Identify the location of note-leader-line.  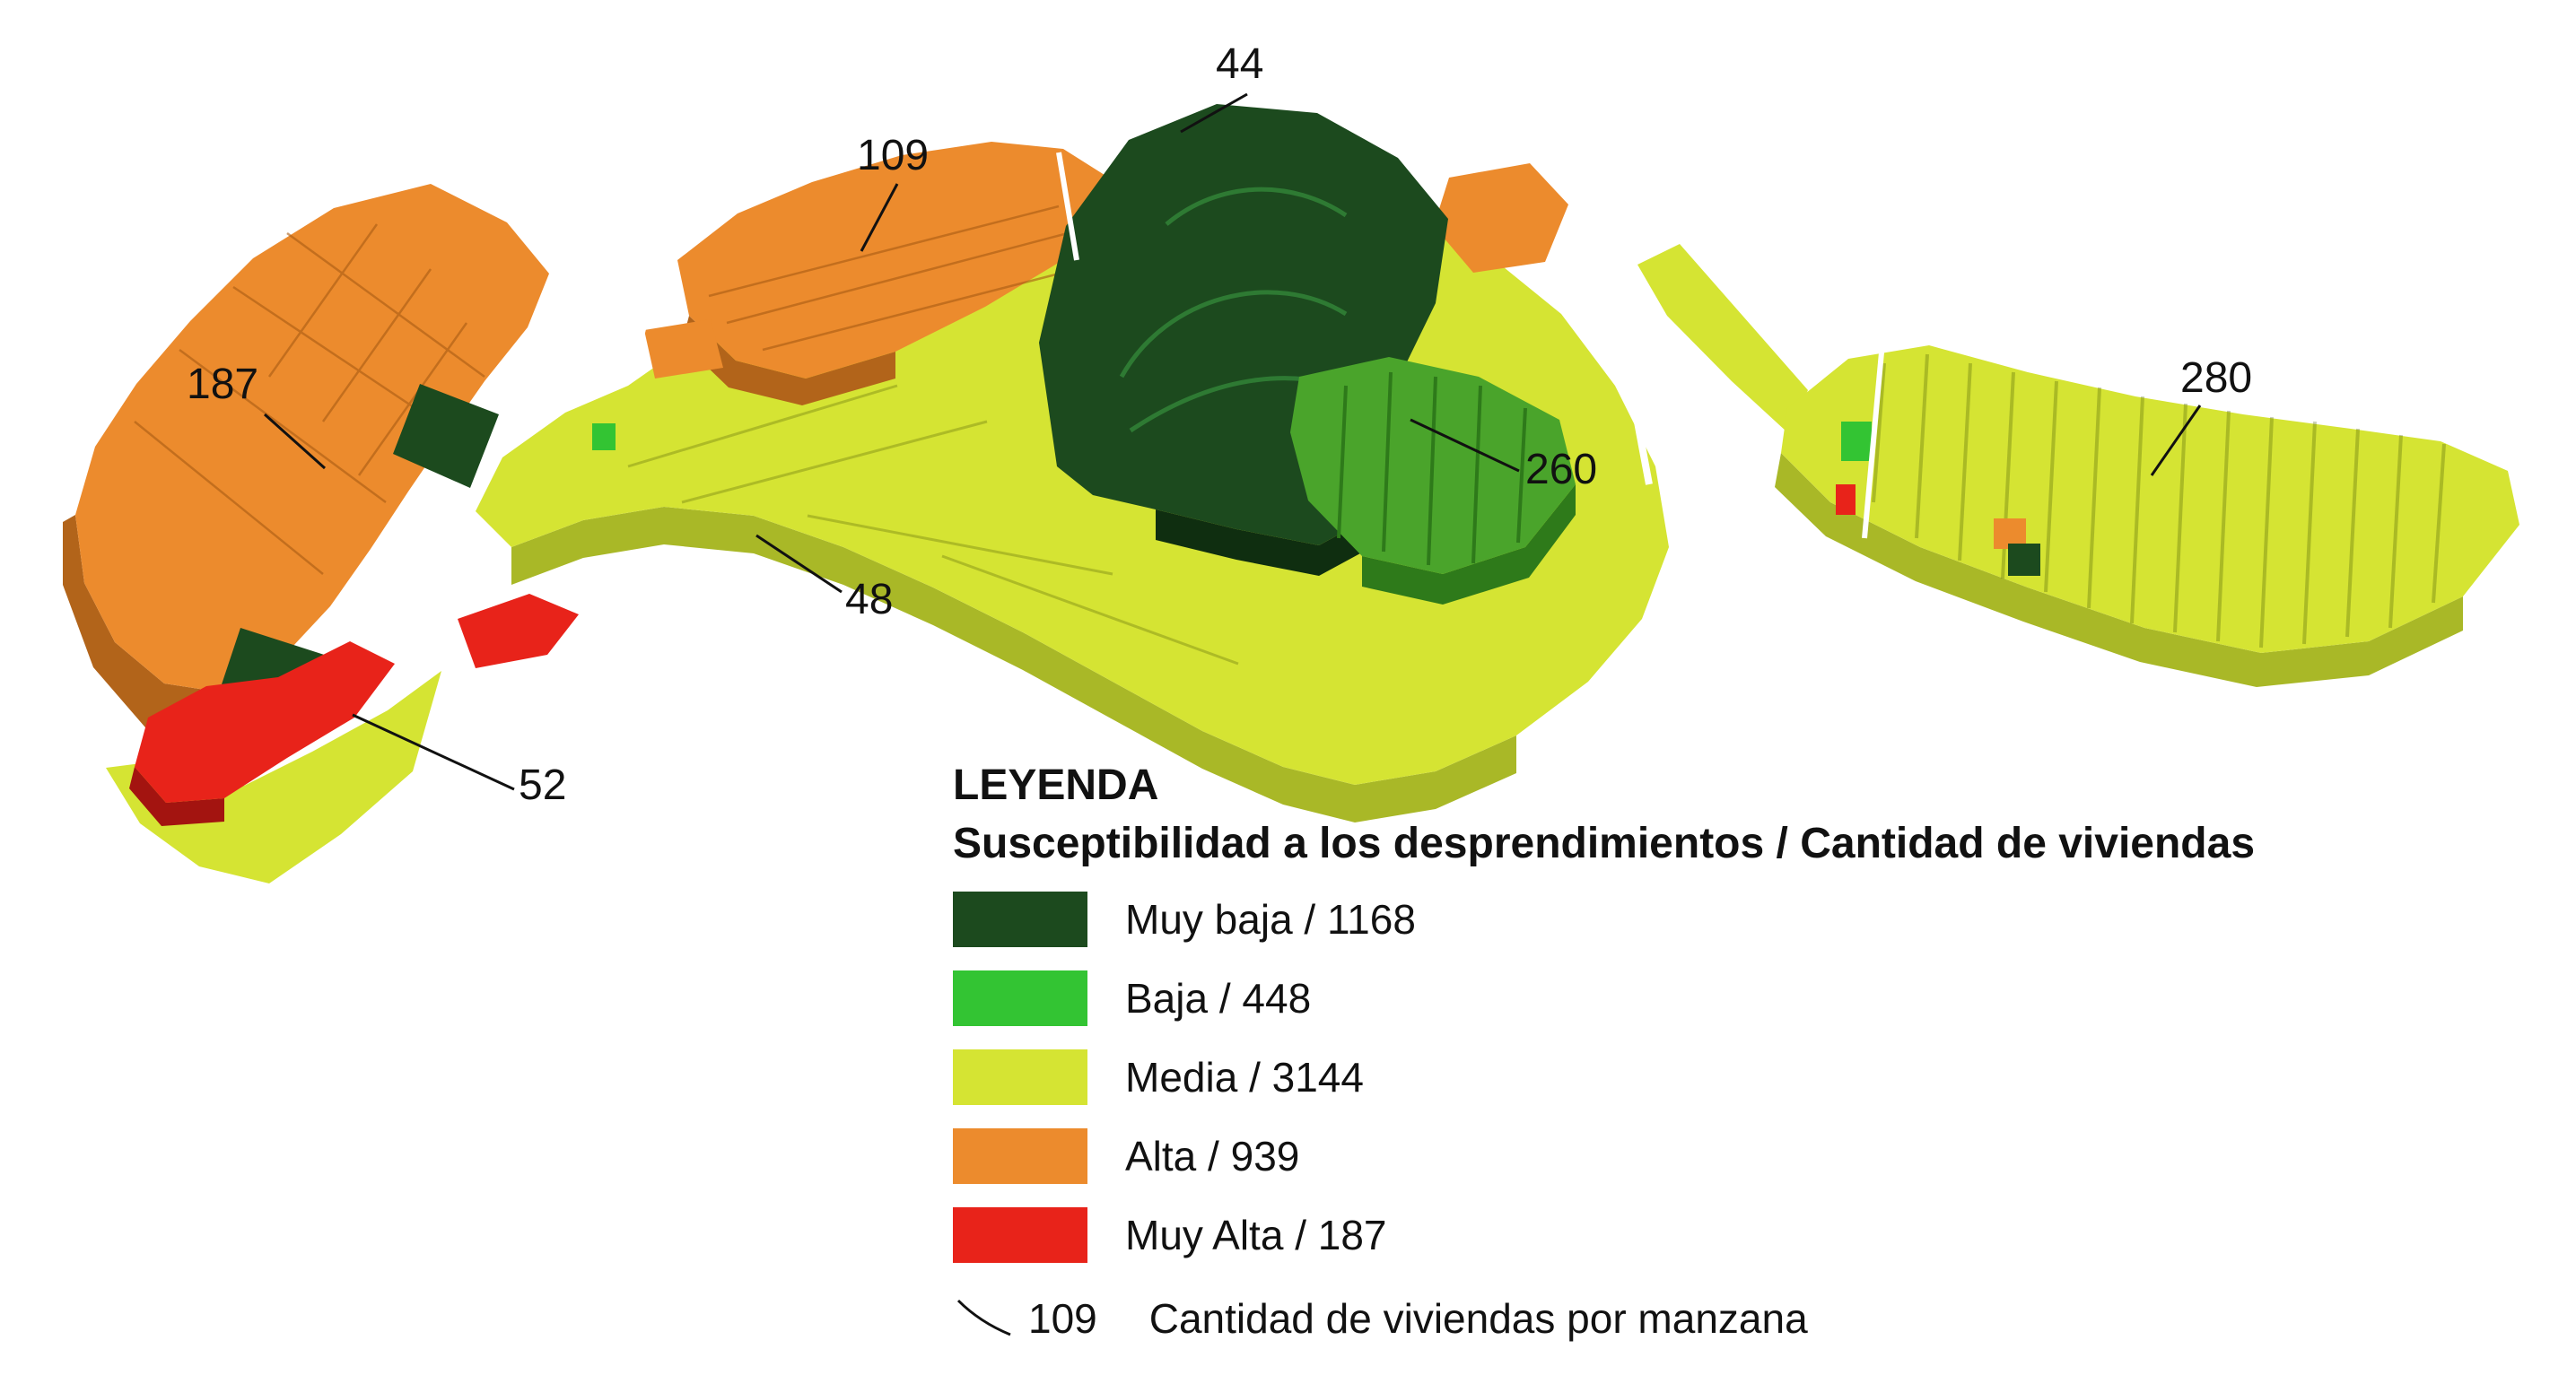
(983, 1318).